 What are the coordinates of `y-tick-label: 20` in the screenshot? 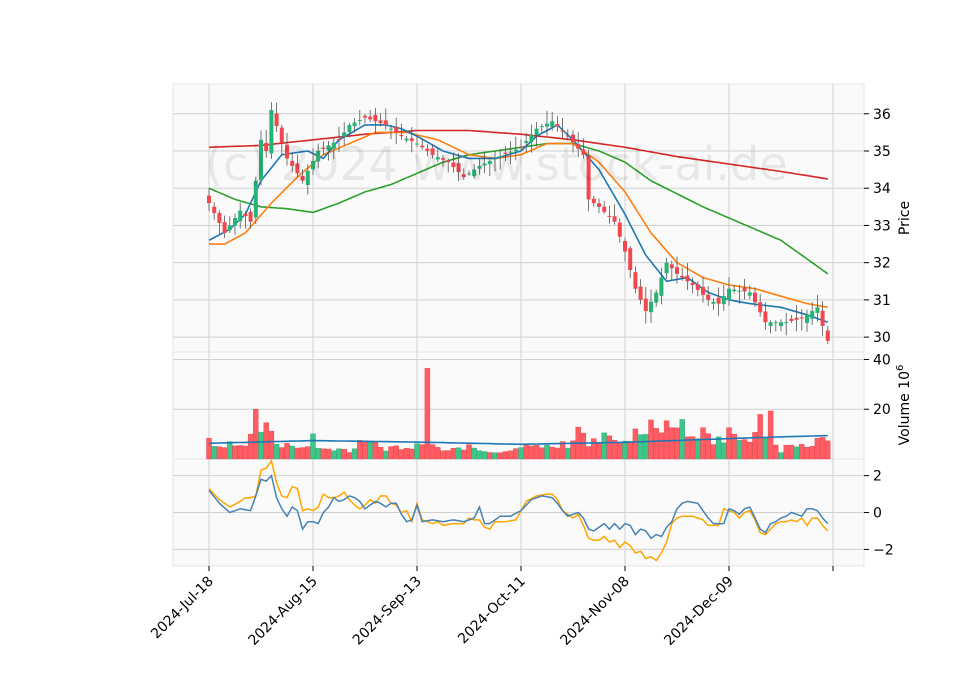 It's located at (882, 410).